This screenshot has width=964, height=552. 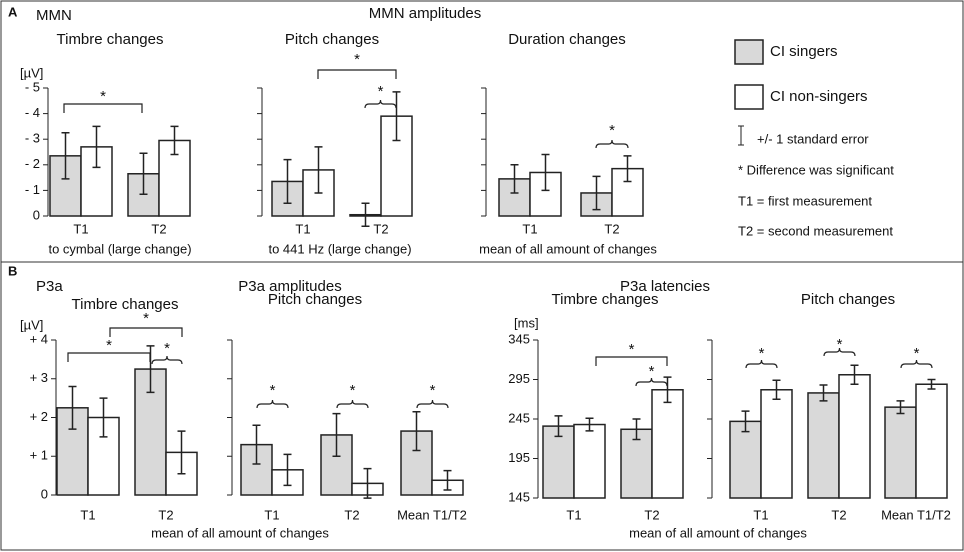 I want to click on y-tick-label: + 4, so click(x=39, y=338).